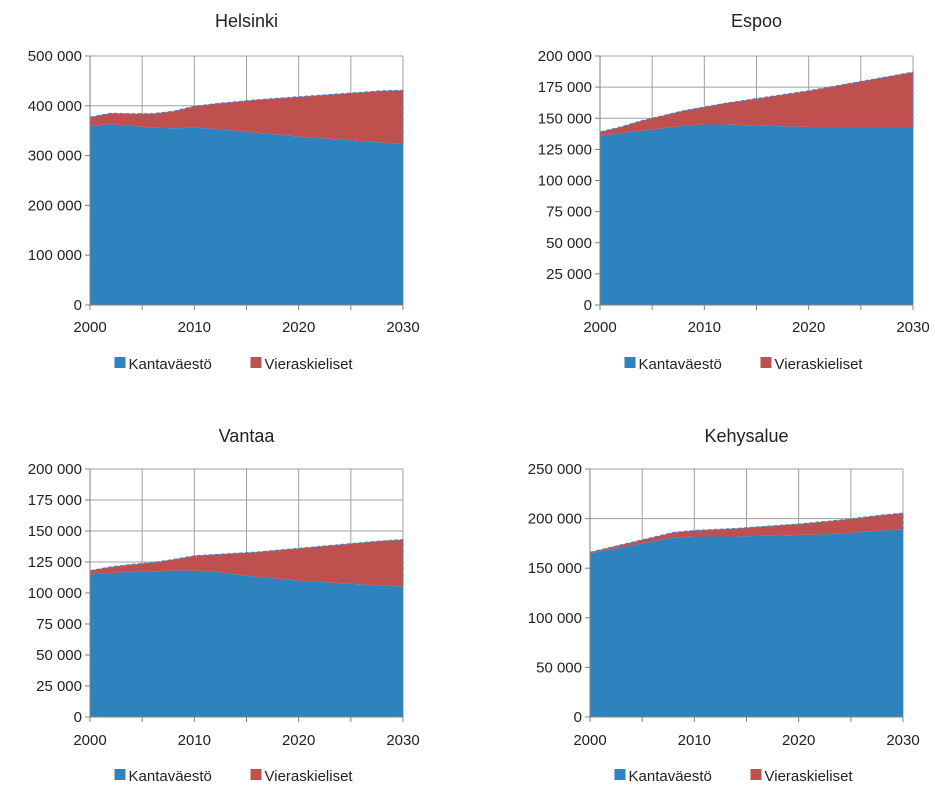 The image size is (935, 799). Describe the element at coordinates (55, 156) in the screenshot. I see `y-tick-label: 300 000` at that location.